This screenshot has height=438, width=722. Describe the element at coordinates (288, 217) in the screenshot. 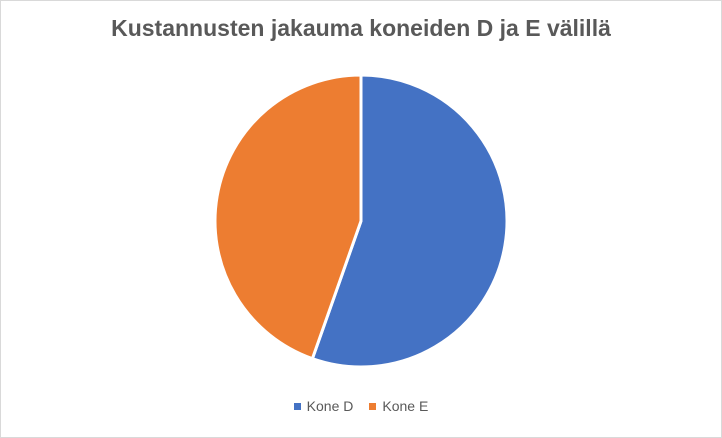

I see `pie-slice-kone-e` at that location.